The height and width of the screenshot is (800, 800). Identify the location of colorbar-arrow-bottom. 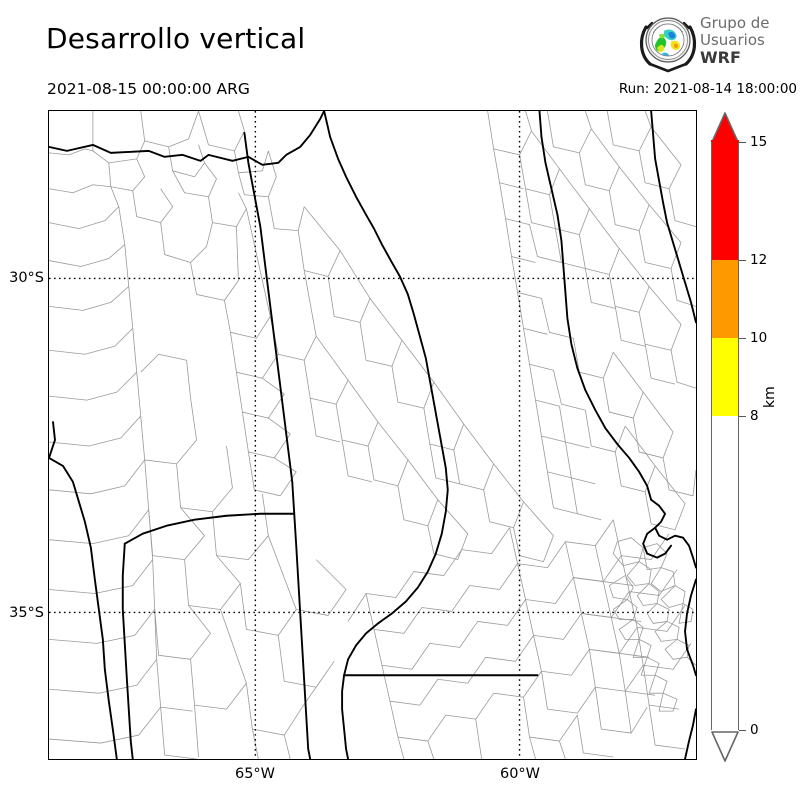
(725, 746).